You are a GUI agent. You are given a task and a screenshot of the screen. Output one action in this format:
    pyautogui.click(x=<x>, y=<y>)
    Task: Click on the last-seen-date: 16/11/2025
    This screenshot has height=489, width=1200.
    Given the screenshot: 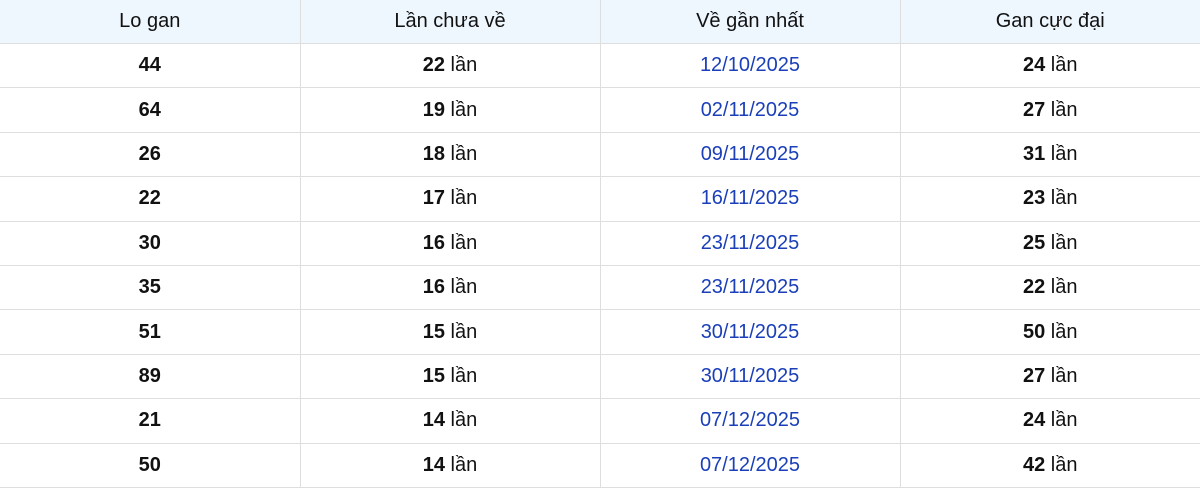 What is the action you would take?
    pyautogui.click(x=750, y=199)
    